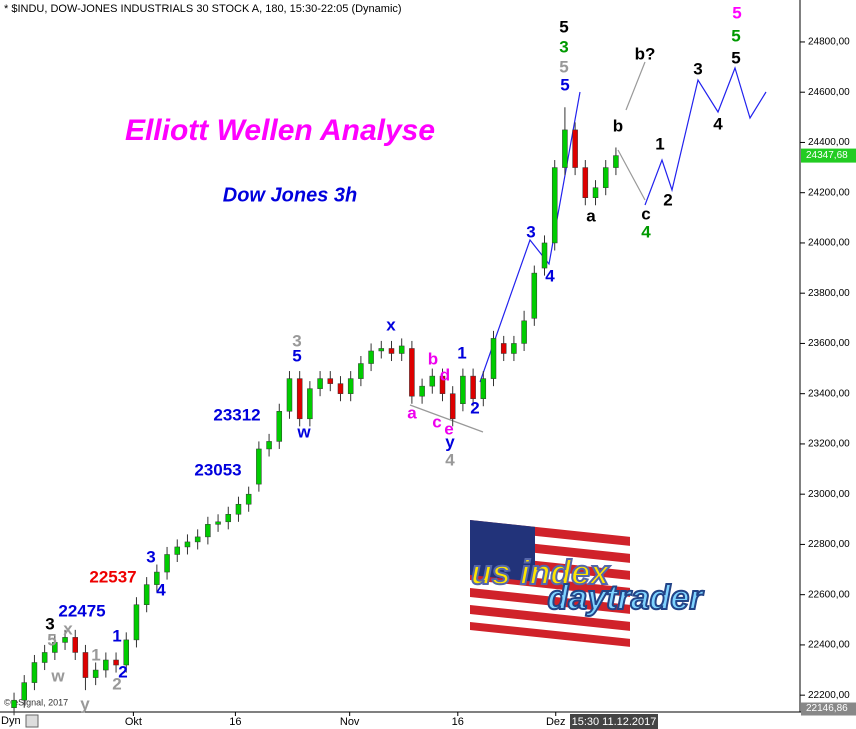  I want to click on wave-label: x, so click(68, 628).